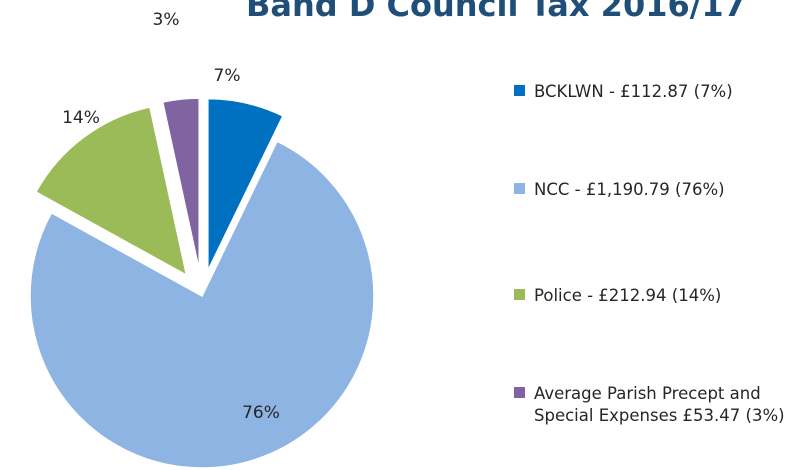  What do you see at coordinates (628, 295) in the screenshot?
I see `legend-label-3: Police - £212.94 (14%)` at bounding box center [628, 295].